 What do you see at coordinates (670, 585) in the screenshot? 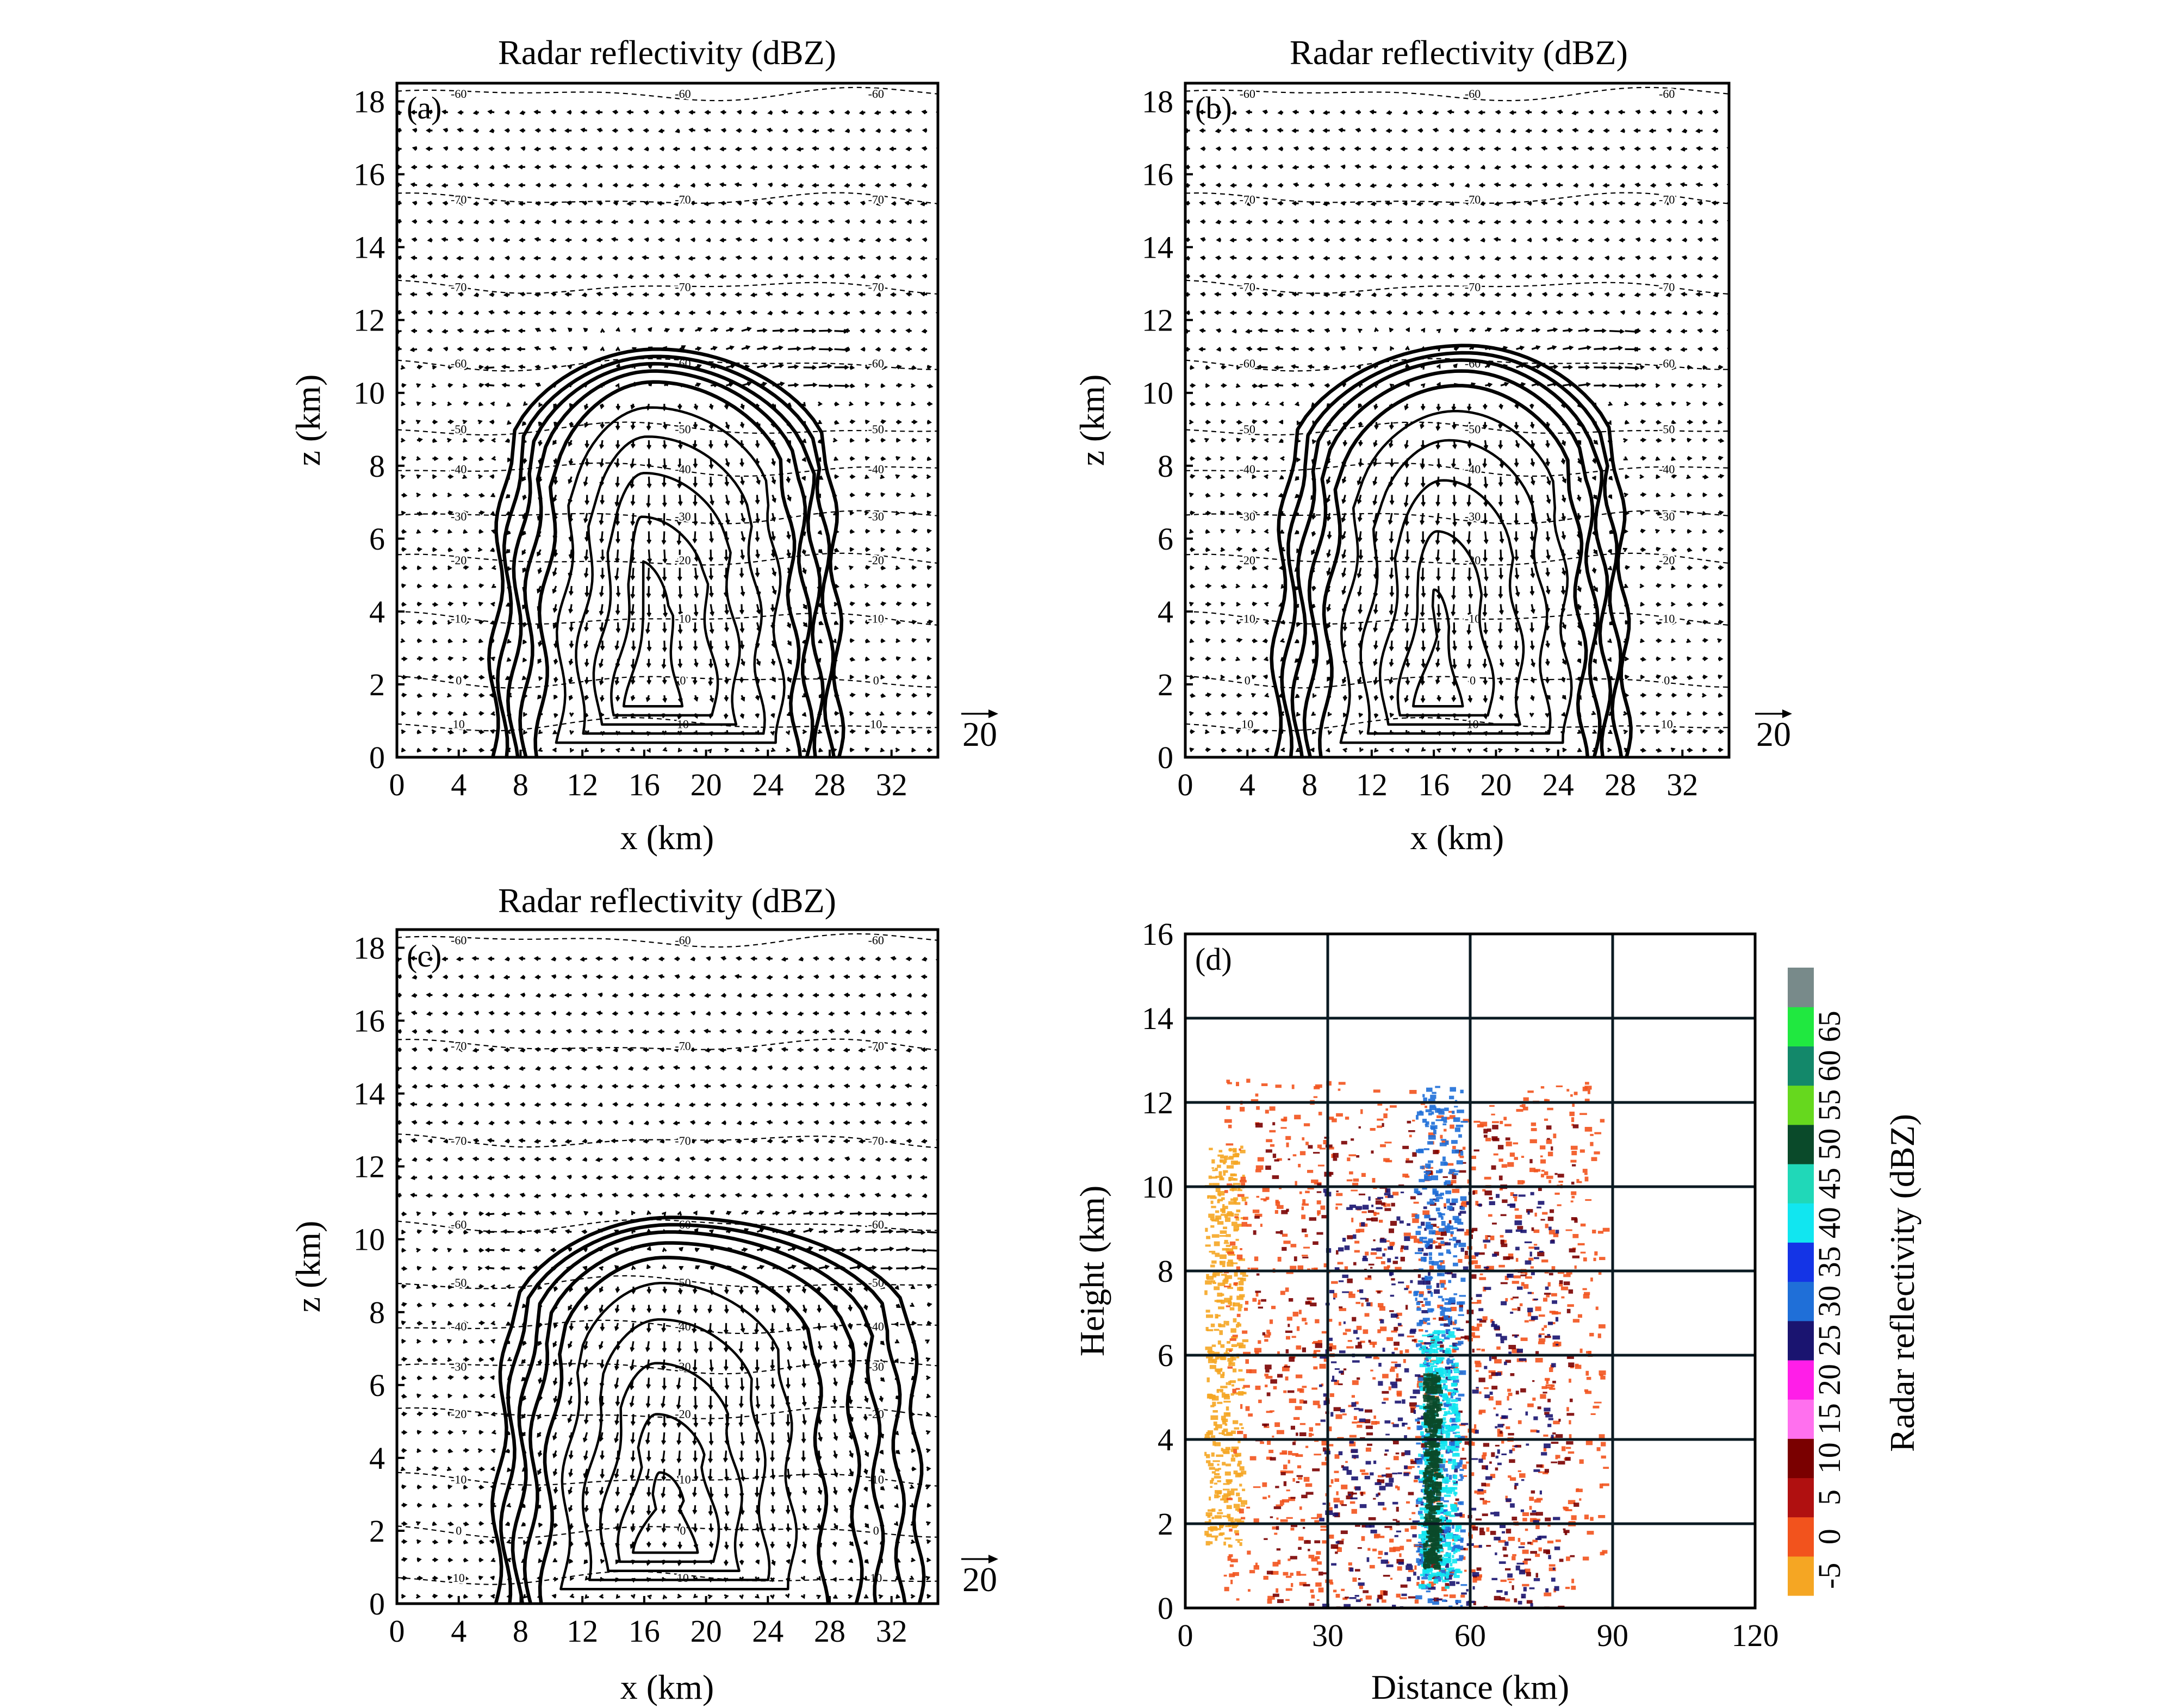
I see `panel-a-reflectivity-contour` at bounding box center [670, 585].